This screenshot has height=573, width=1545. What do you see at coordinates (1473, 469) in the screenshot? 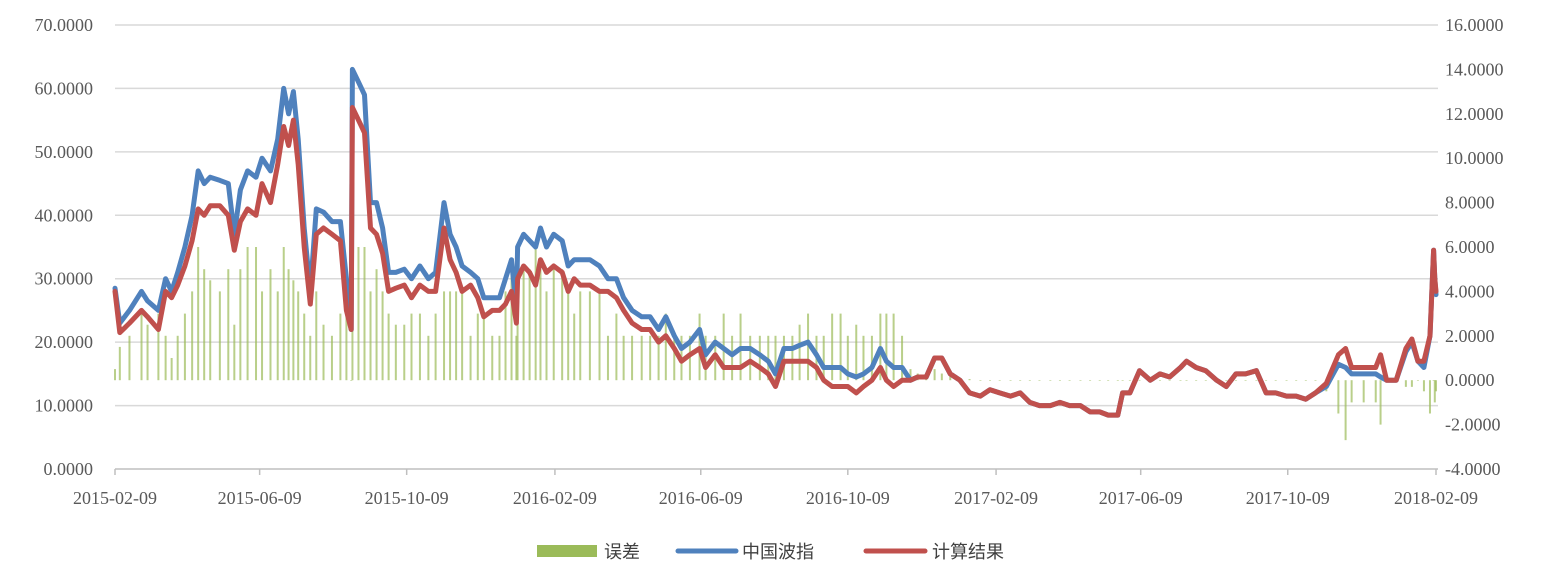
I see `y-right-tick-label: -4.0000` at bounding box center [1473, 469].